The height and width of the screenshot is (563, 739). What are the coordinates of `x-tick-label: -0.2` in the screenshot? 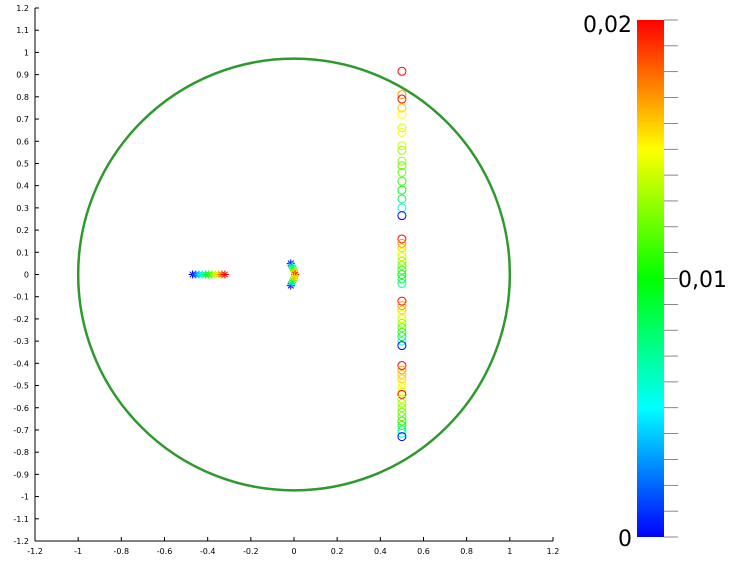 It's located at (251, 551).